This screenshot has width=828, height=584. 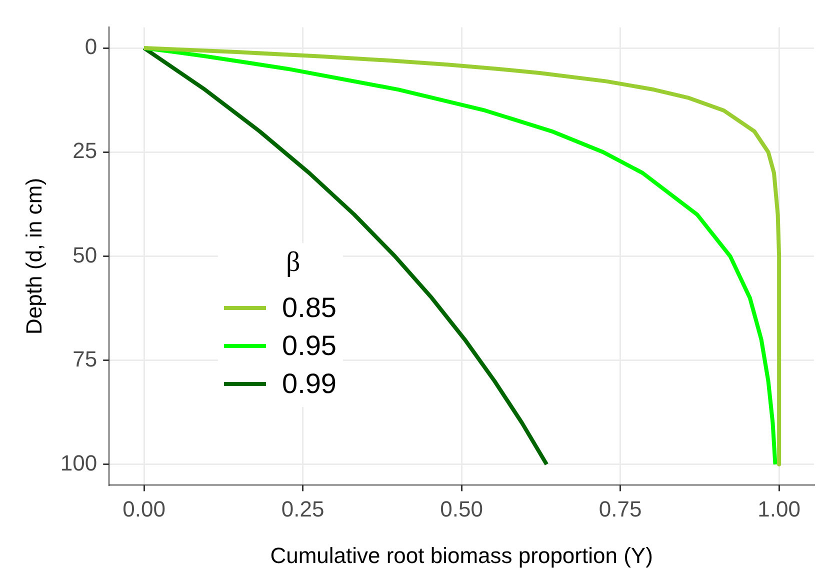 I want to click on y-tick-label: 50, so click(x=85, y=255).